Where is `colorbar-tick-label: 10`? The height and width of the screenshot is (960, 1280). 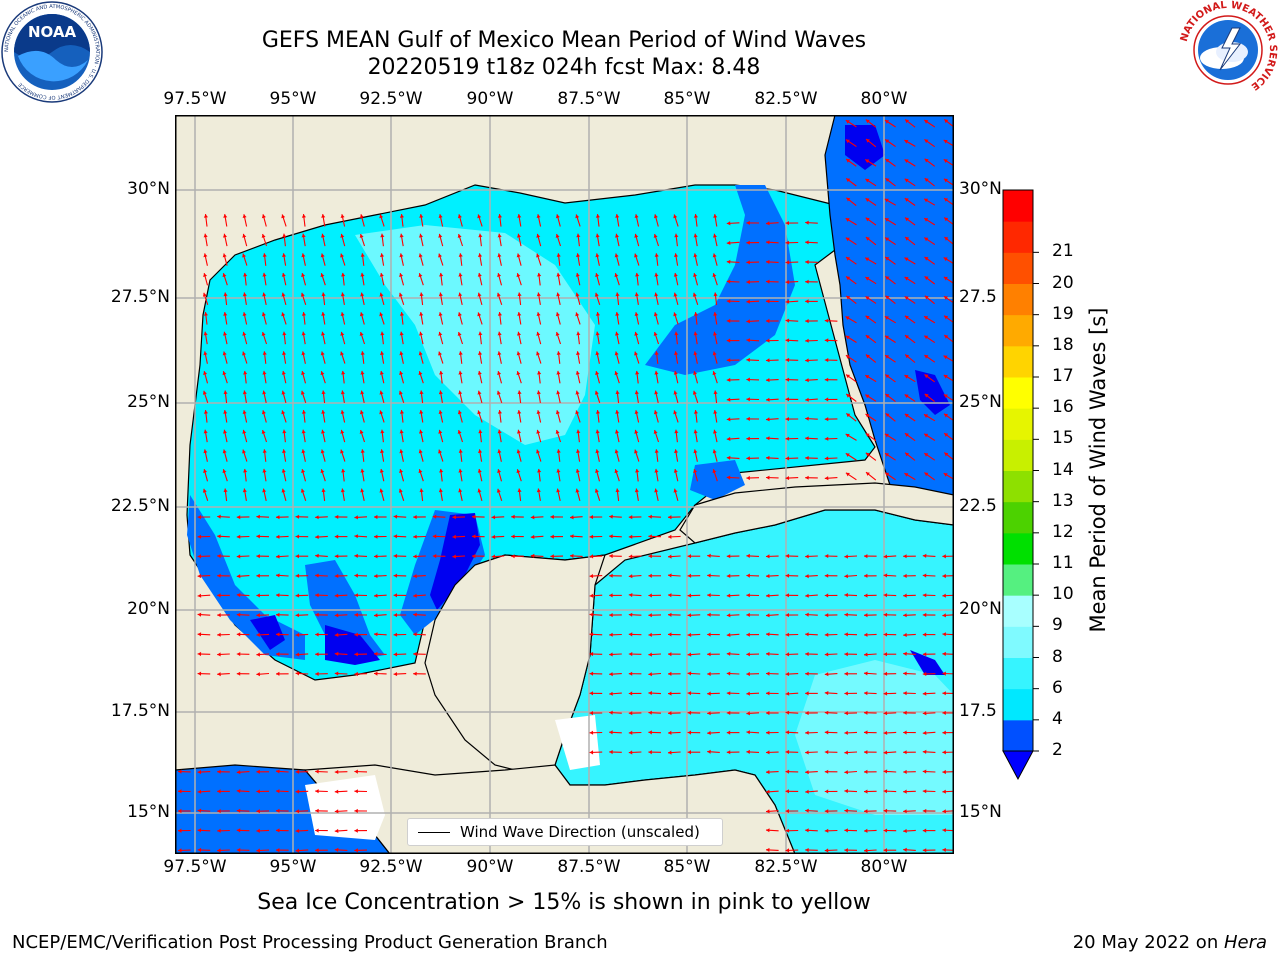 colorbar-tick-label: 10 is located at coordinates (1063, 594).